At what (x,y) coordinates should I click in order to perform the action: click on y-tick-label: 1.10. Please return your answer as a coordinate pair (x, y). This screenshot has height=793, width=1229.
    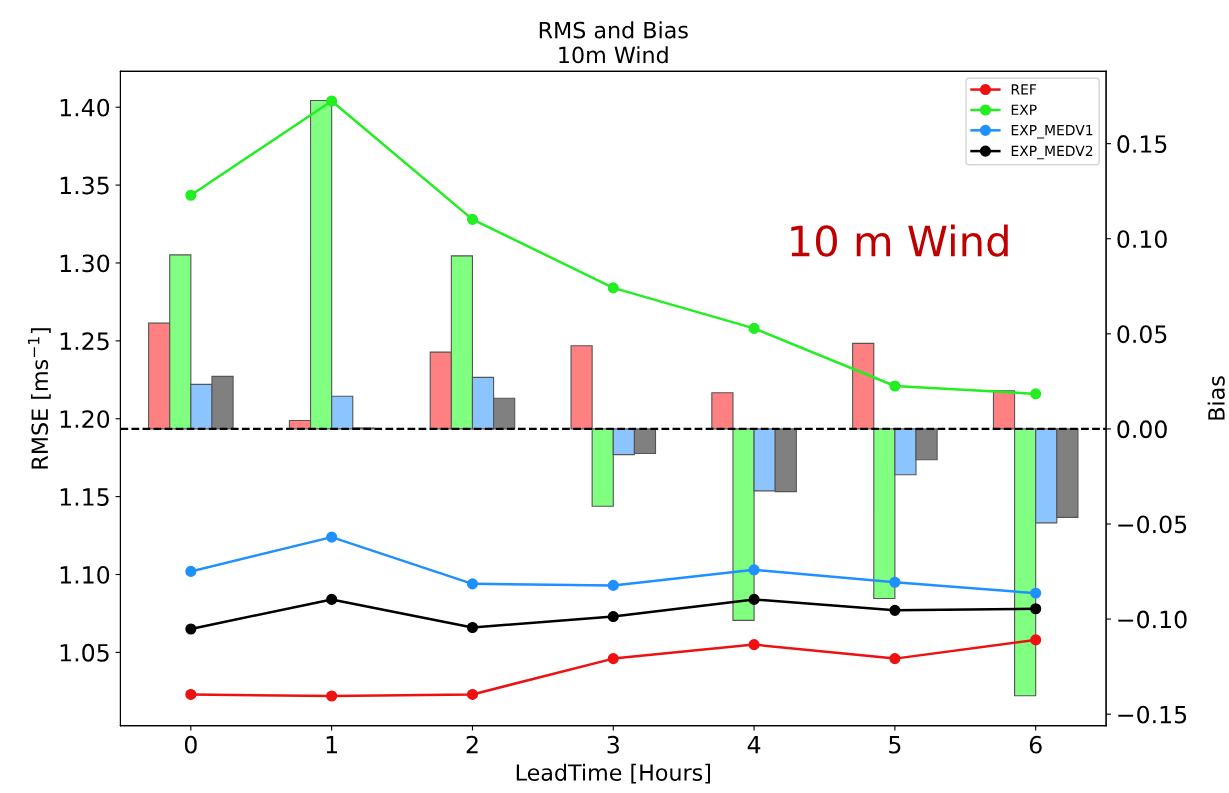
    Looking at the image, I should click on (85, 574).